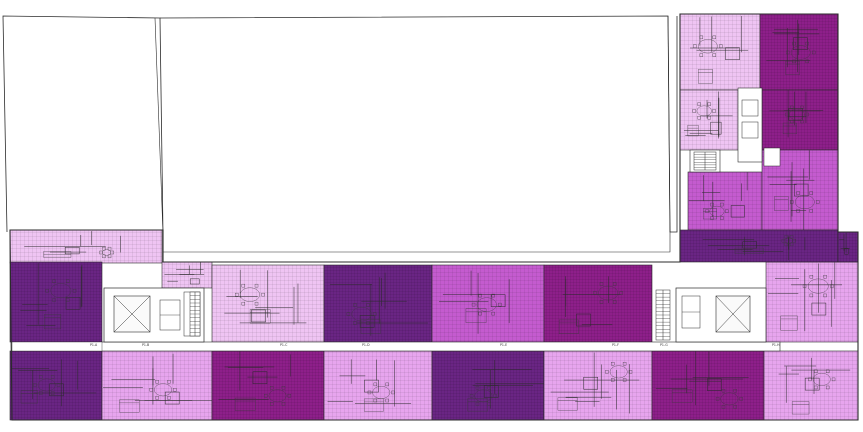 The height and width of the screenshot is (432, 863). I want to click on core-label: P1-A, so click(94, 345).